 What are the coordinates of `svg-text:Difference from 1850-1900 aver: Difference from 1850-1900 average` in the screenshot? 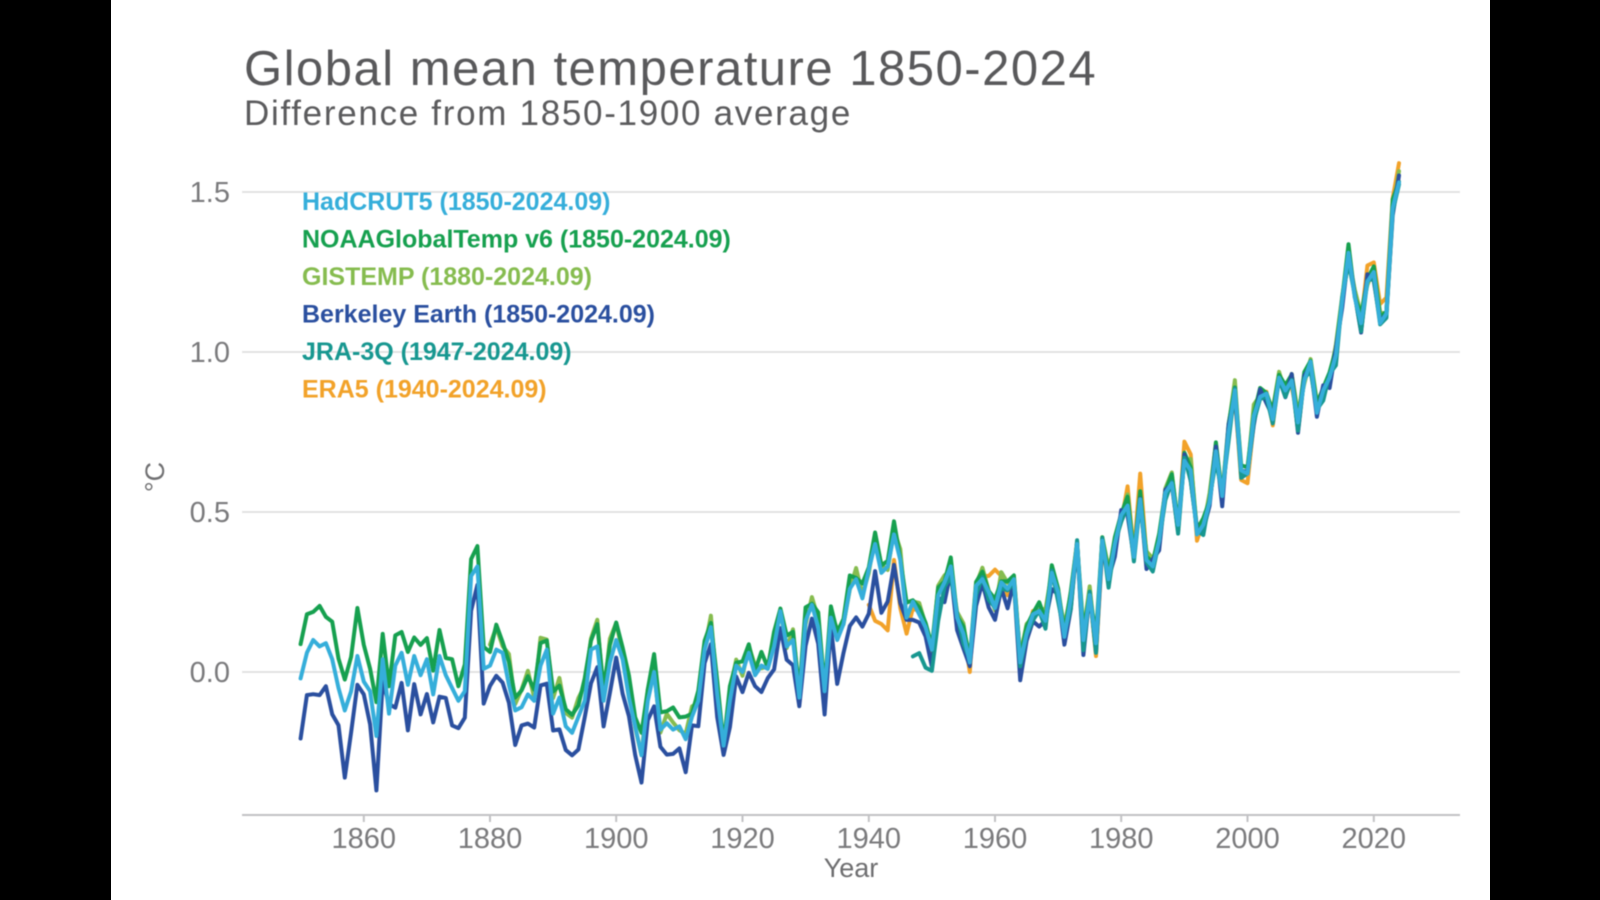 It's located at (548, 113).